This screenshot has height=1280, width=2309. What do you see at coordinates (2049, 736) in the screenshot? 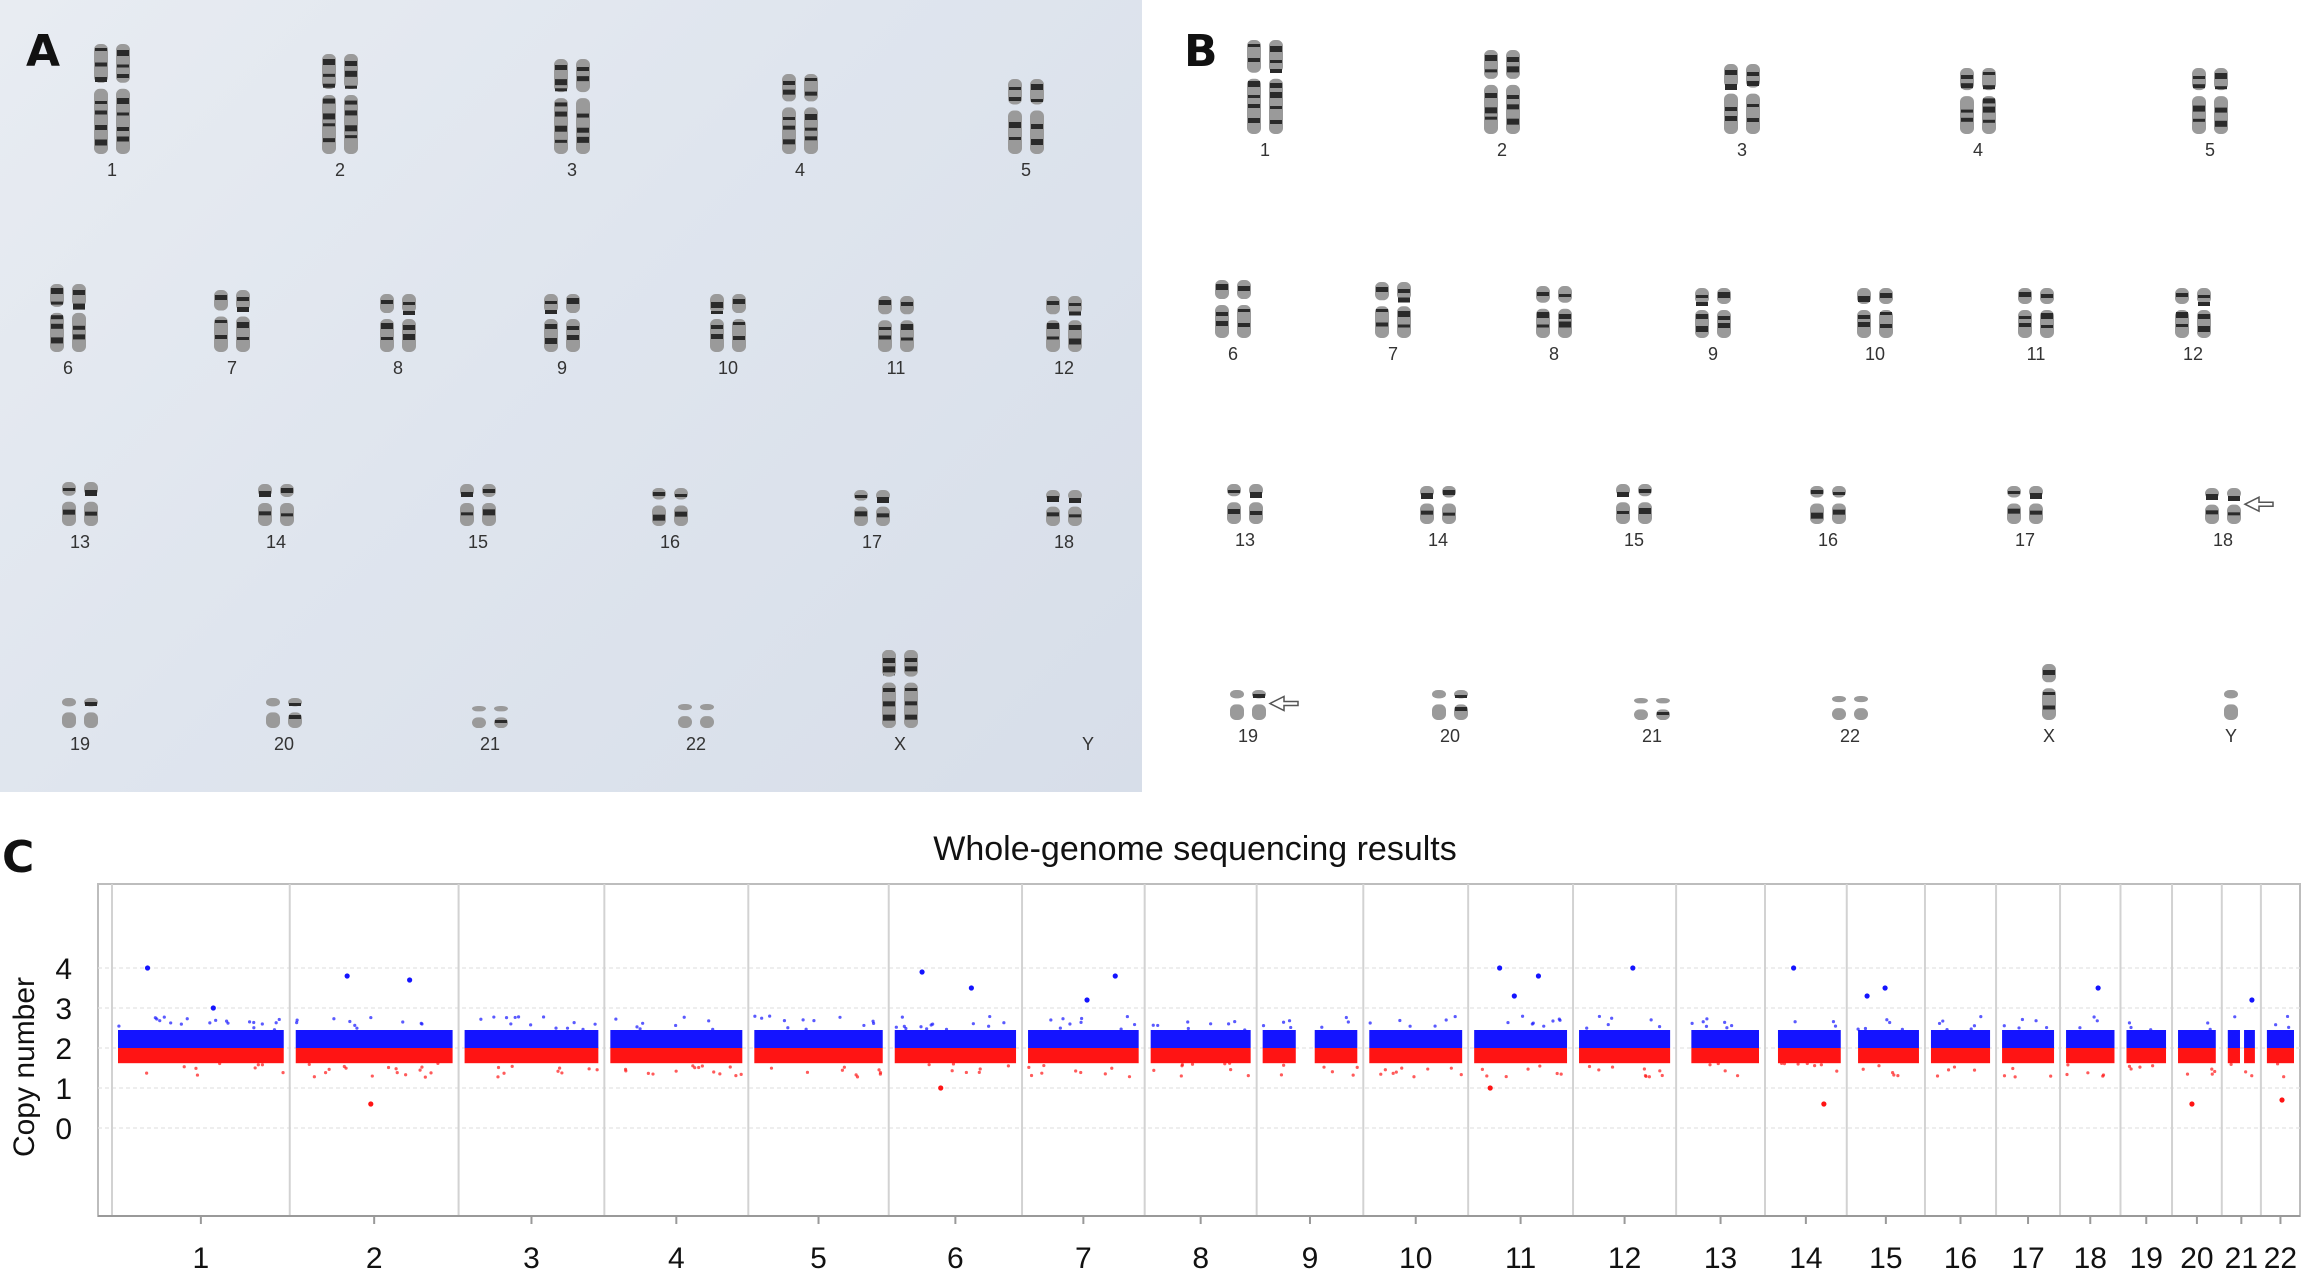
I see `chromosome-label-X: X` at bounding box center [2049, 736].